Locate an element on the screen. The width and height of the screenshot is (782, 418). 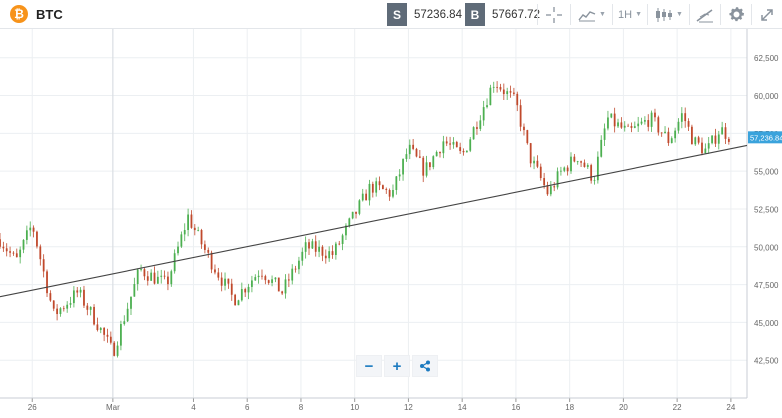
chart-type-button: ▼ is located at coordinates (592, 14).